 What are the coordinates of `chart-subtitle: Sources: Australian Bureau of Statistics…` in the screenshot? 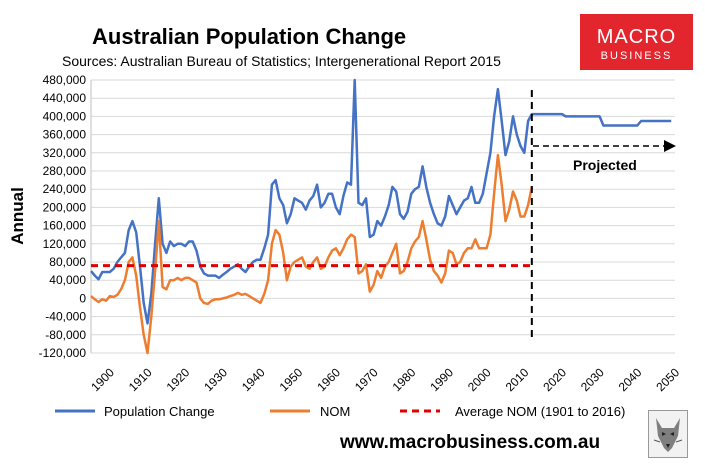 It's located at (281, 61).